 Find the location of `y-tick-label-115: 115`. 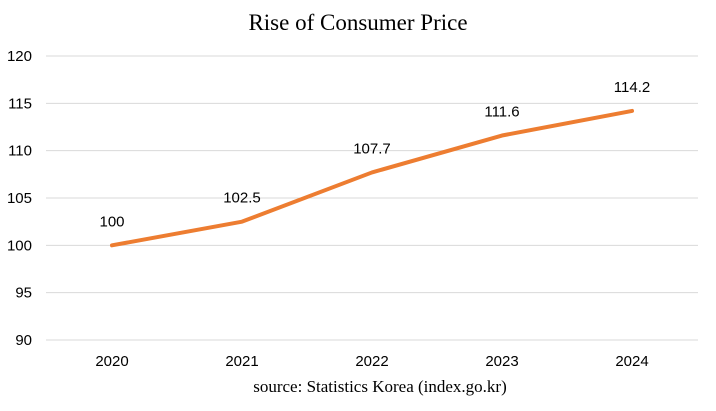

y-tick-label-115: 115 is located at coordinates (20, 103).